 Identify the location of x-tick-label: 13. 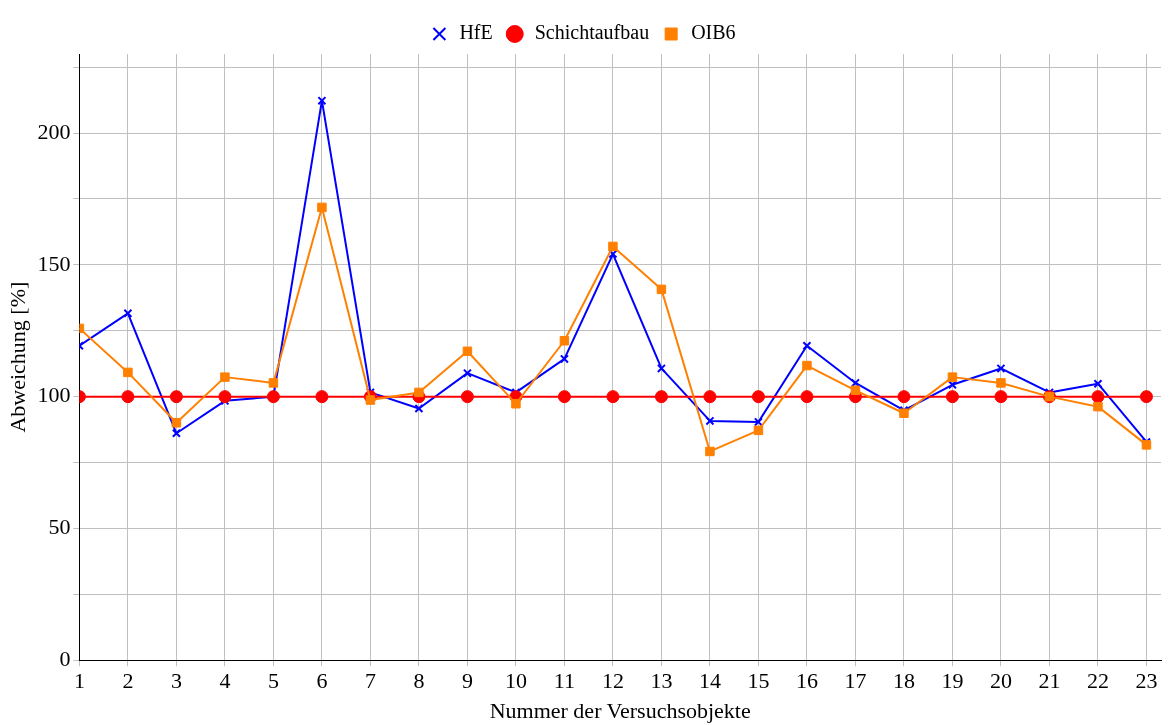
(661, 681).